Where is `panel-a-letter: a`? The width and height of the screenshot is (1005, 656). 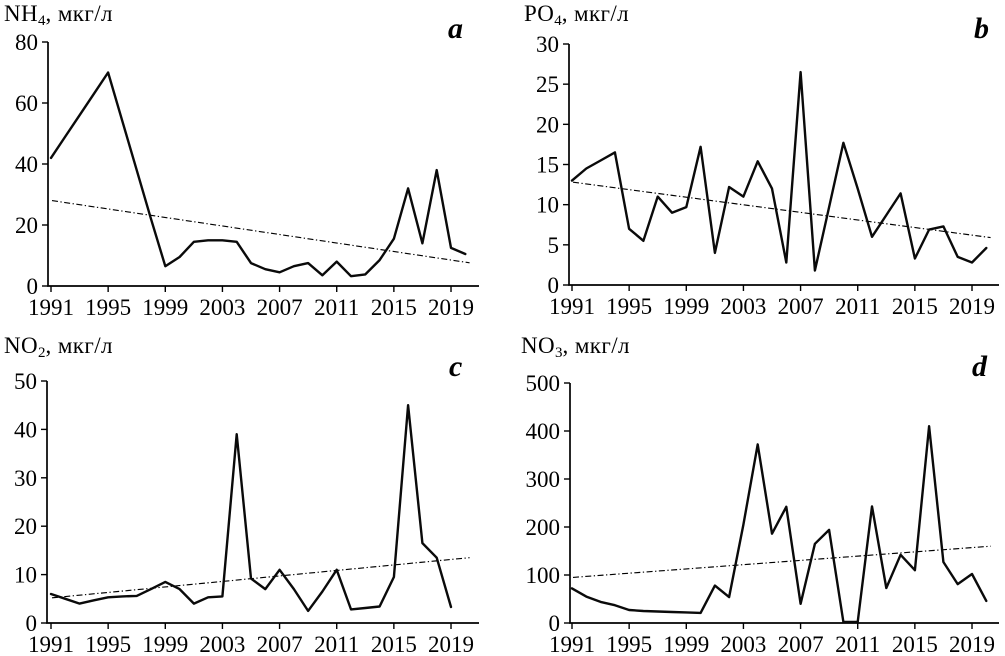 panel-a-letter: a is located at coordinates (455, 28).